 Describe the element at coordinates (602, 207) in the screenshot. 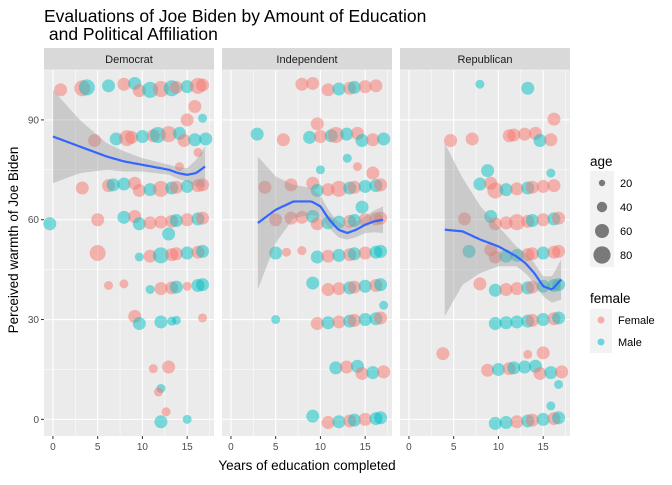

I see `legend-age-key` at that location.